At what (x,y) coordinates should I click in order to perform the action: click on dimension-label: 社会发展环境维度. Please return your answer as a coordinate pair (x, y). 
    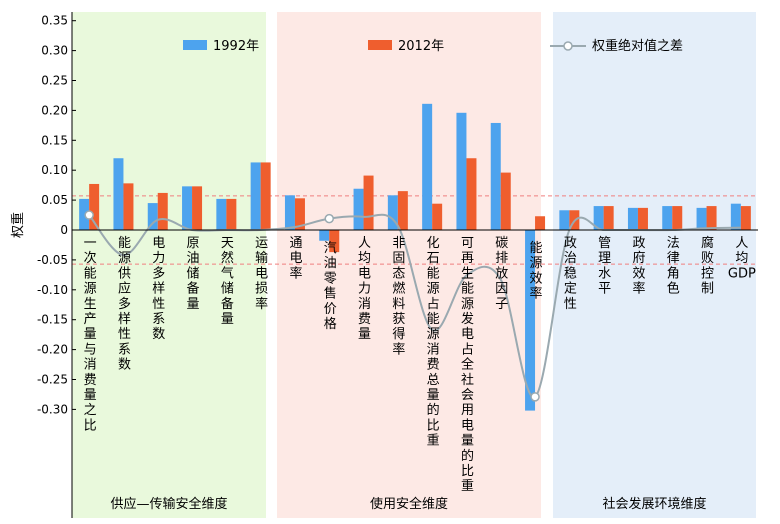
    Looking at the image, I should click on (654, 504).